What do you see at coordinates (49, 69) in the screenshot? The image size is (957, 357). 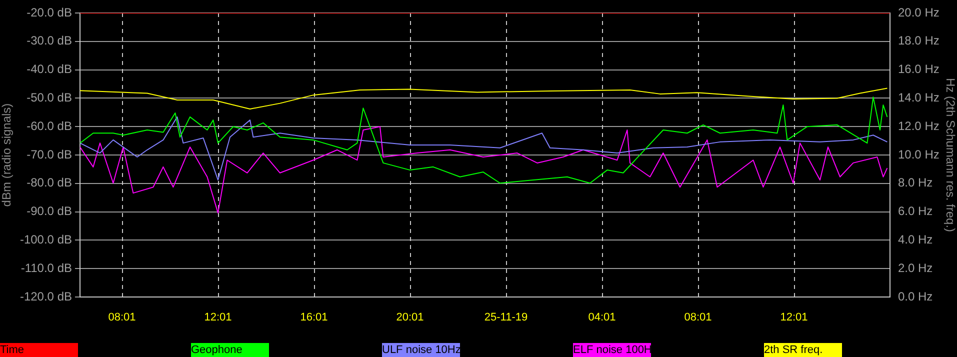 I see `y-tick-label: -40.0 dB` at bounding box center [49, 69].